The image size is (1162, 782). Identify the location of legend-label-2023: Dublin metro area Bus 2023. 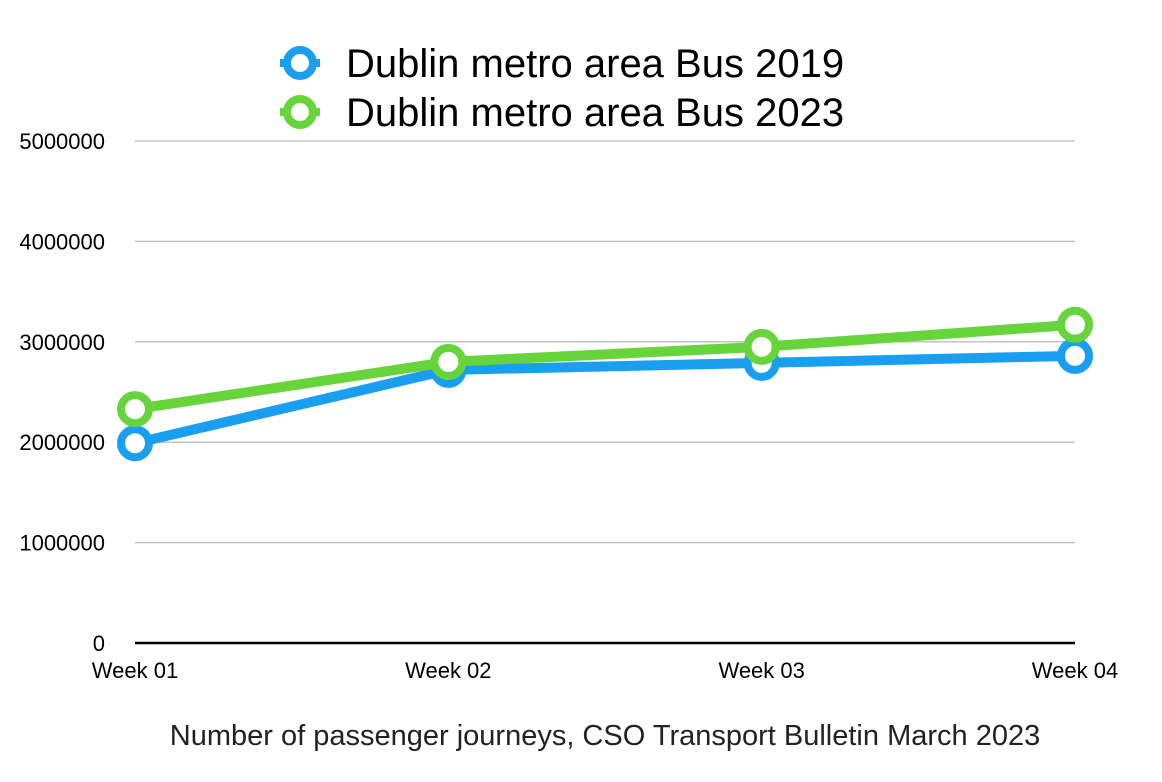
(595, 113).